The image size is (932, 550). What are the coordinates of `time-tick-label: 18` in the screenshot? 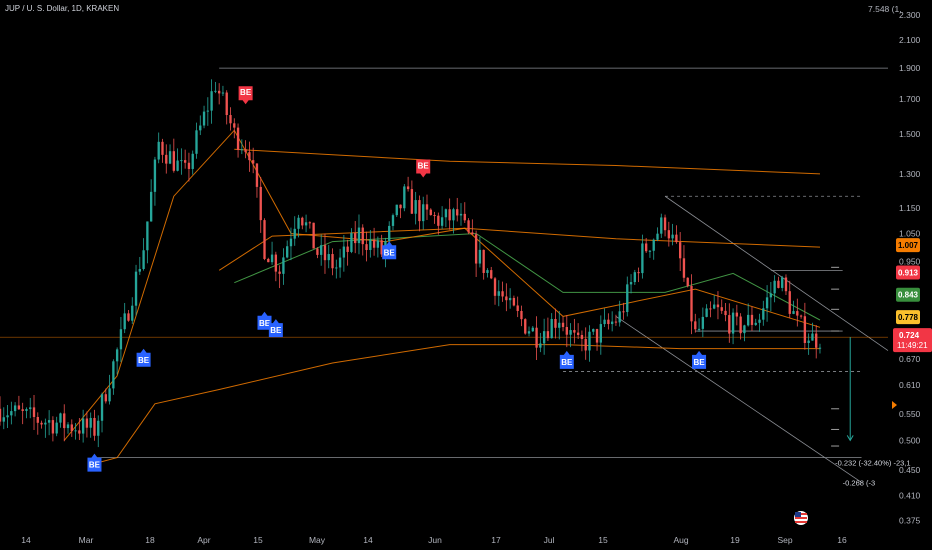 It's located at (150, 540).